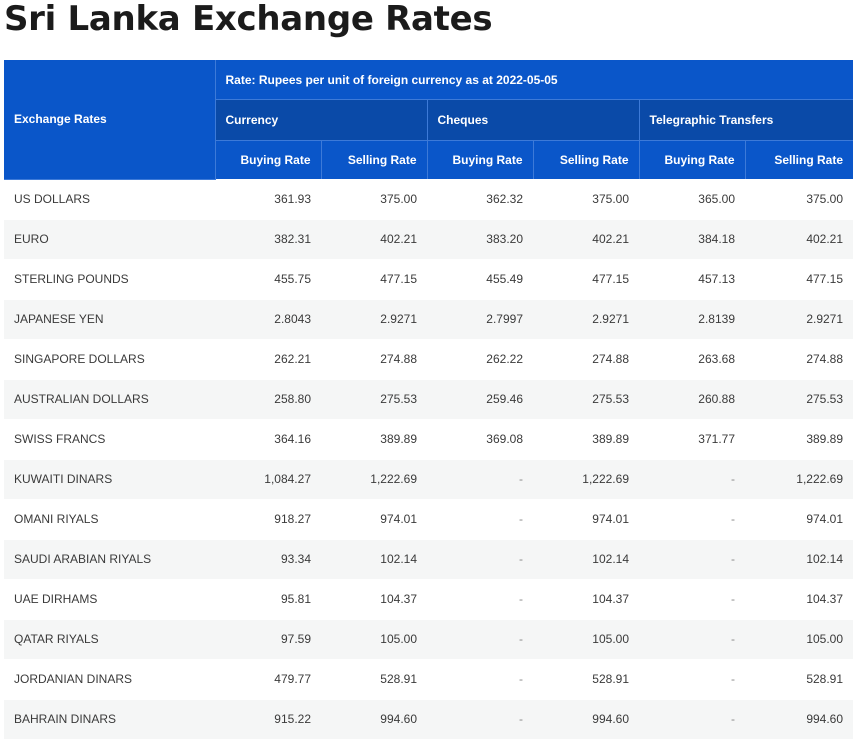  What do you see at coordinates (374, 399) in the screenshot?
I see `currency-selling-rate: 275.53` at bounding box center [374, 399].